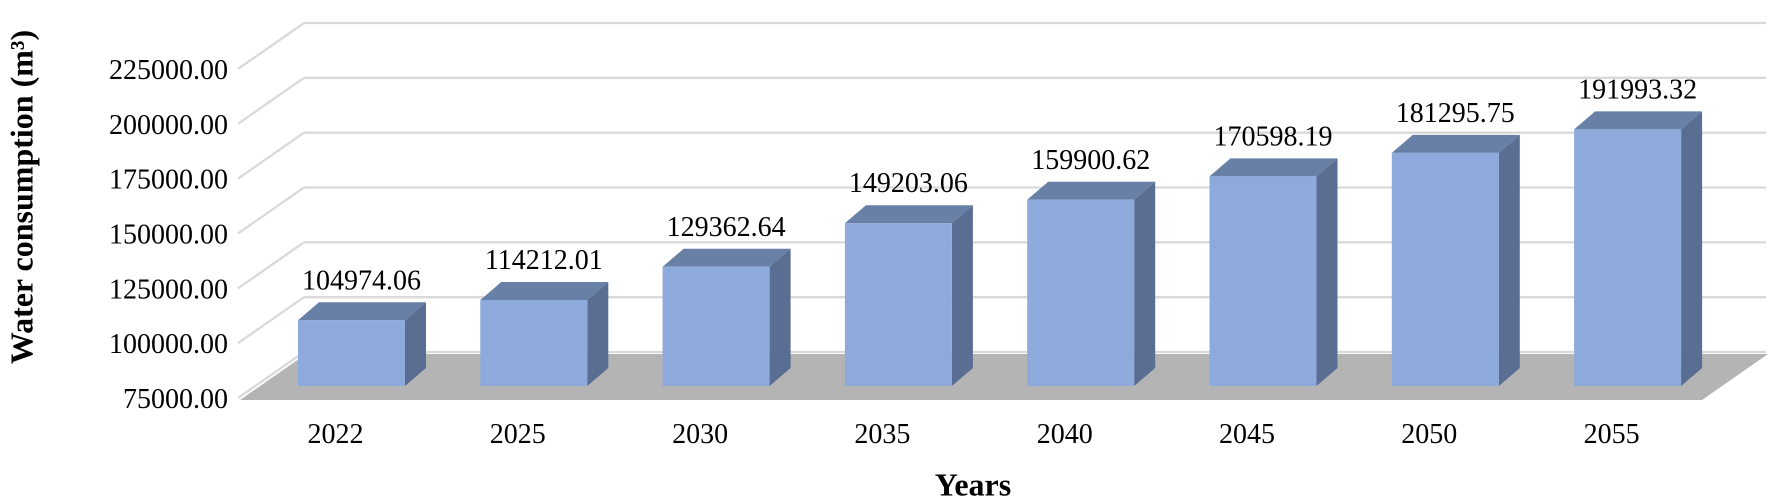  I want to click on y-tick-label: 75000.00, so click(175, 399).